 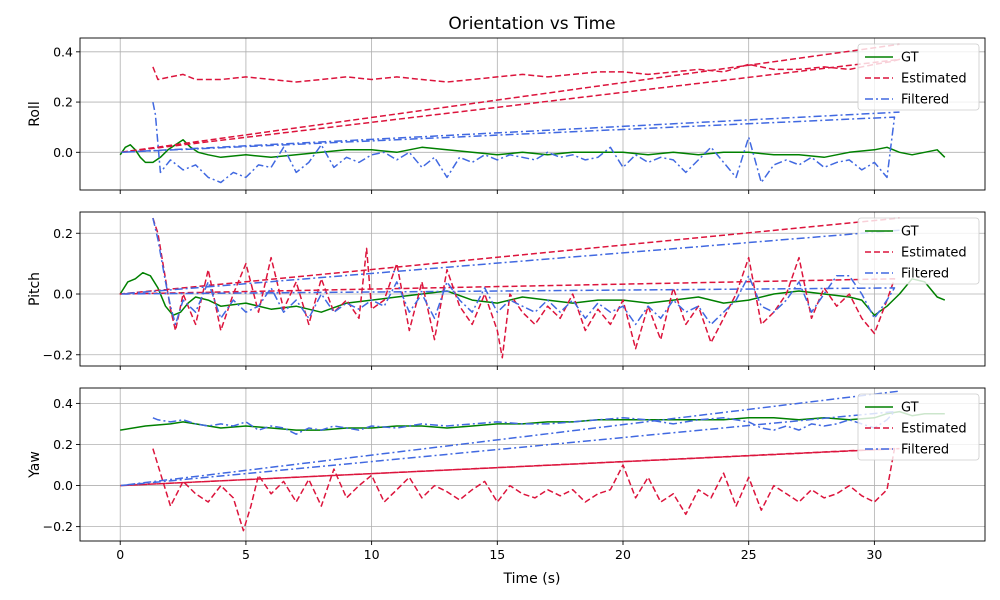 I want to click on chart-title: Orientation vs Time, so click(x=531, y=24).